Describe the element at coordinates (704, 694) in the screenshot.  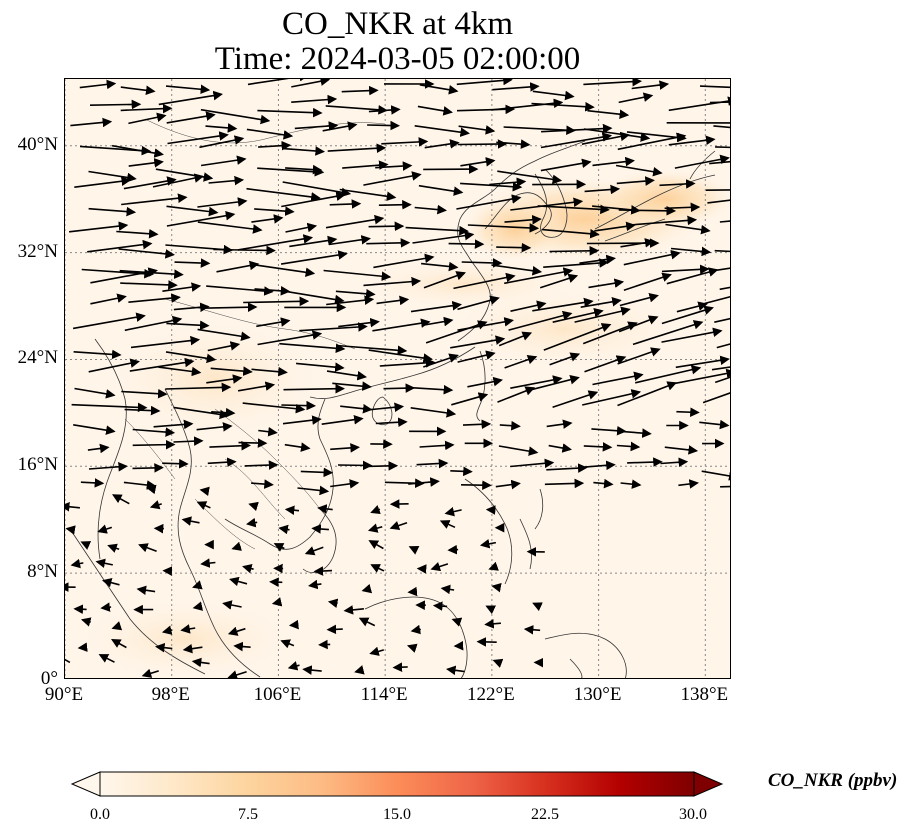
I see `lon-tick-label: 138°E` at that location.